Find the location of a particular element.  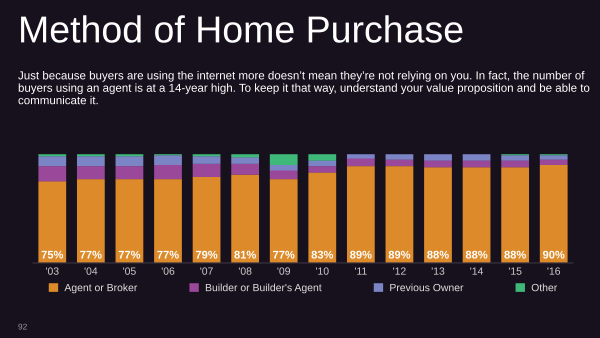

legend-label: Builder or Builder's Agent is located at coordinates (264, 289).